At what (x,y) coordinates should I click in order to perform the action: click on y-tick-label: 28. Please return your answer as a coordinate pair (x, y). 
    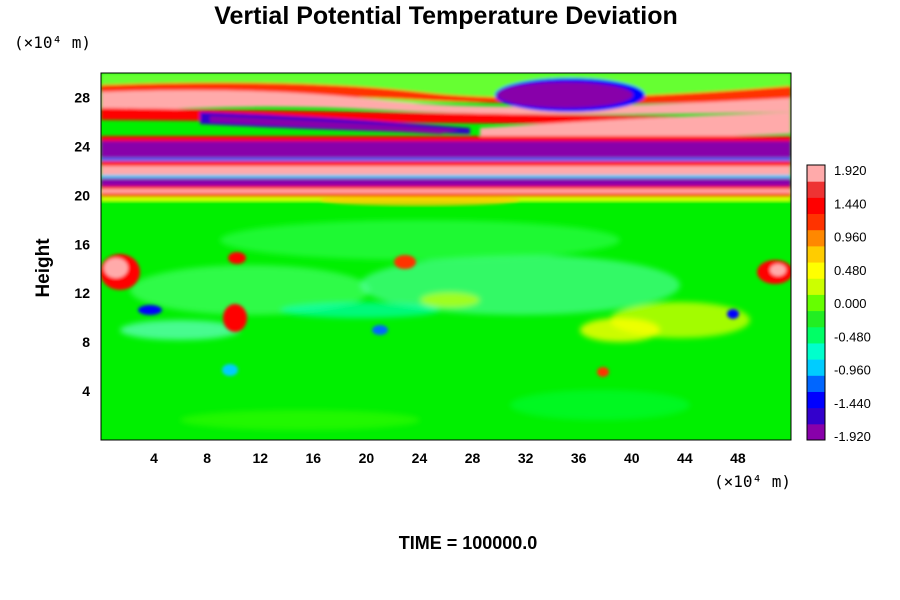
    Looking at the image, I should click on (82, 97).